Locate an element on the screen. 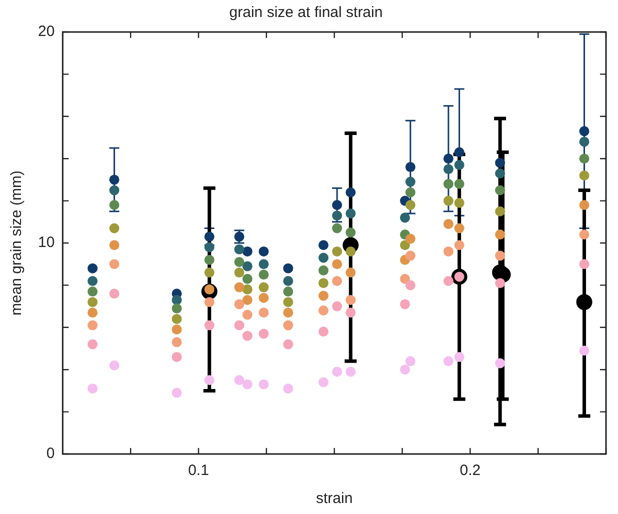 The width and height of the screenshot is (618, 514). x-tick-label: 0.2 is located at coordinates (470, 471).